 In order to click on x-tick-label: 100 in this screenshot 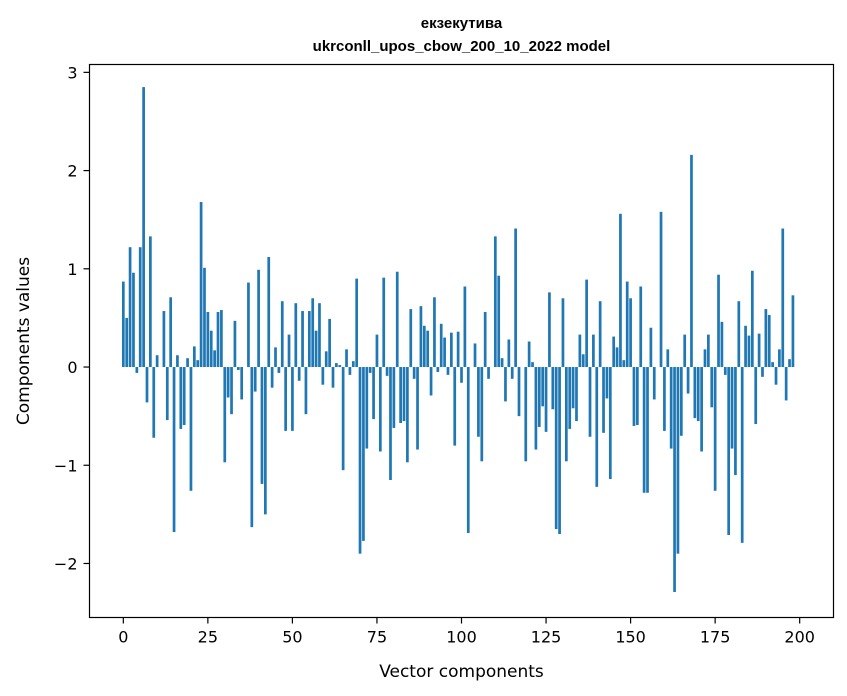, I will do `click(461, 637)`.